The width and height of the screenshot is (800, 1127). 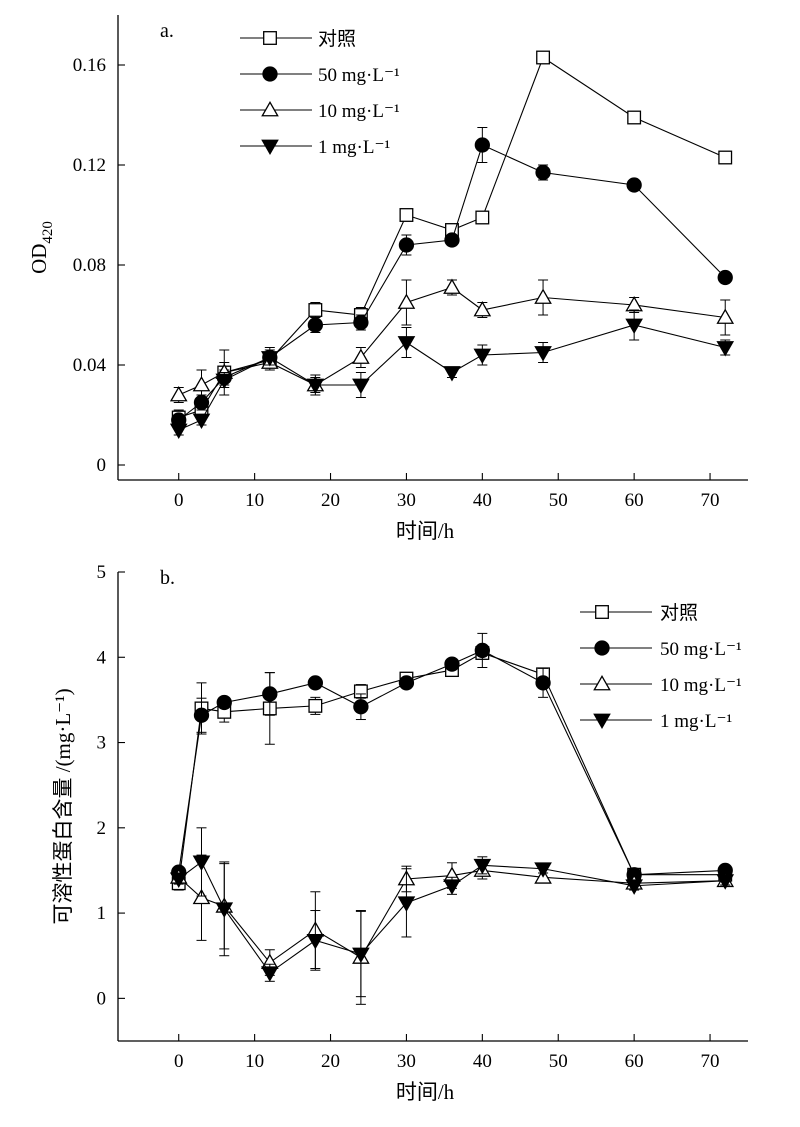 I want to click on x-tick-label: 40, so click(x=482, y=1061).